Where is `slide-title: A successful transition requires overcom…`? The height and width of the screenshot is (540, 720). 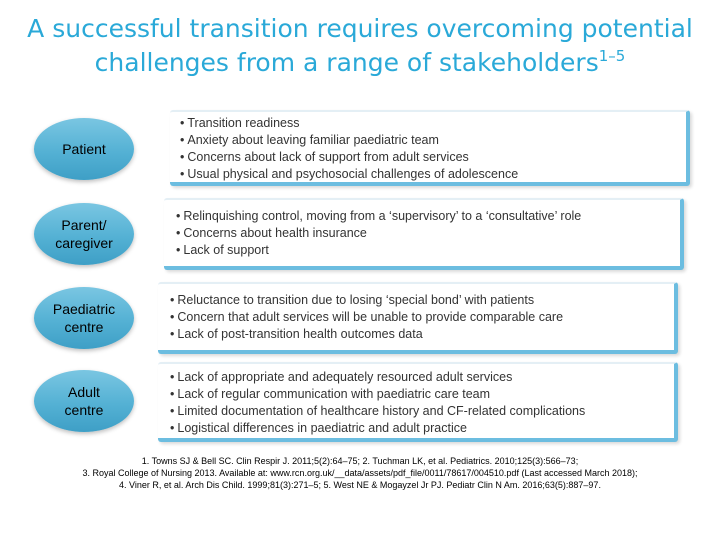
slide-title: A successful transition requires overcom… is located at coordinates (360, 46).